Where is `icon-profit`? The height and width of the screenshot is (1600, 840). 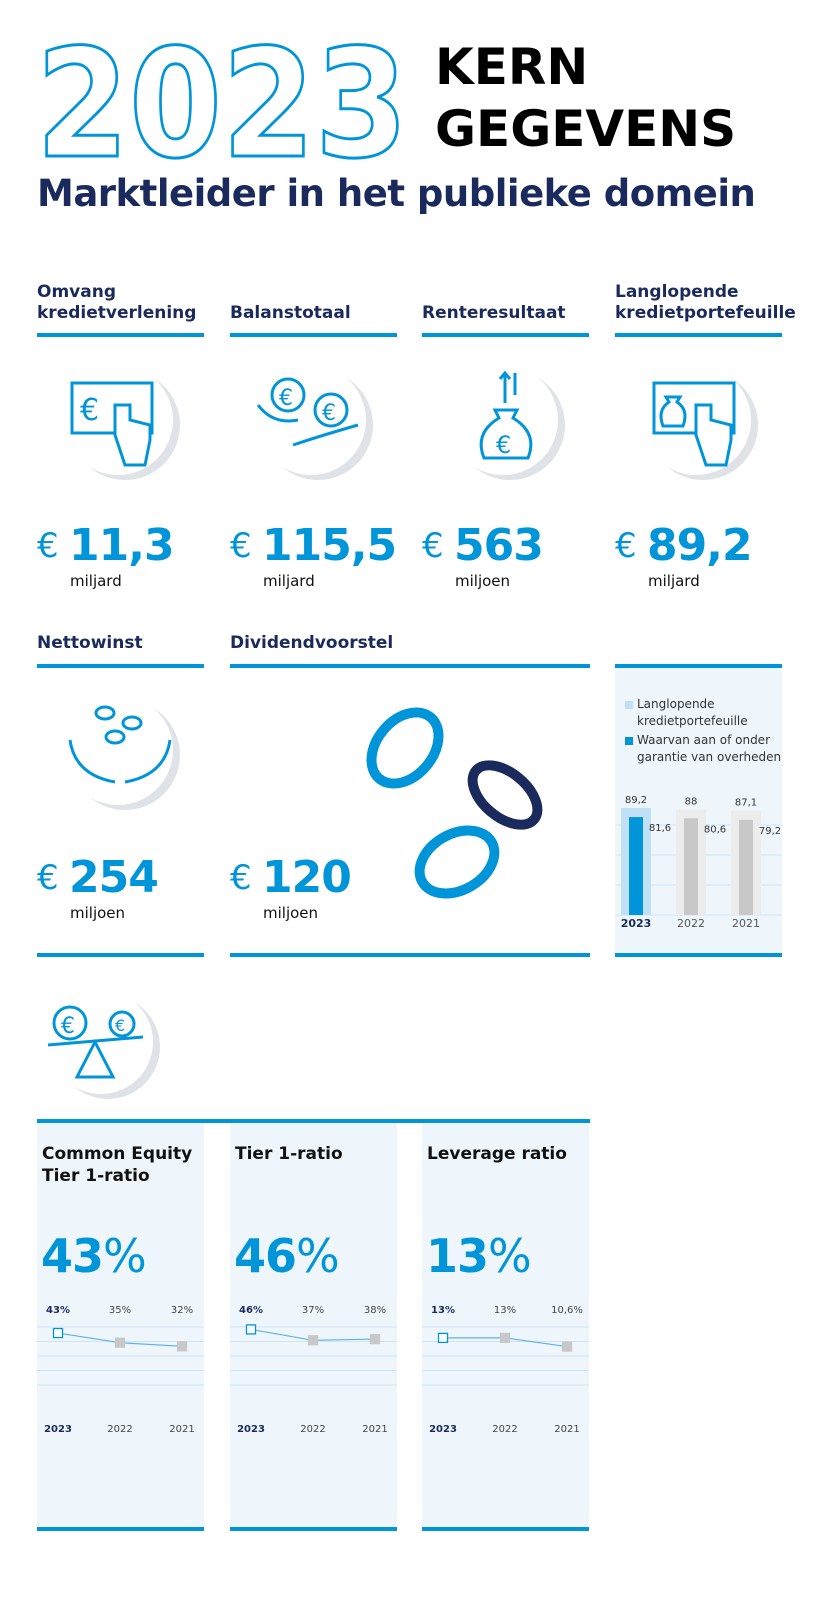
icon-profit is located at coordinates (121, 752).